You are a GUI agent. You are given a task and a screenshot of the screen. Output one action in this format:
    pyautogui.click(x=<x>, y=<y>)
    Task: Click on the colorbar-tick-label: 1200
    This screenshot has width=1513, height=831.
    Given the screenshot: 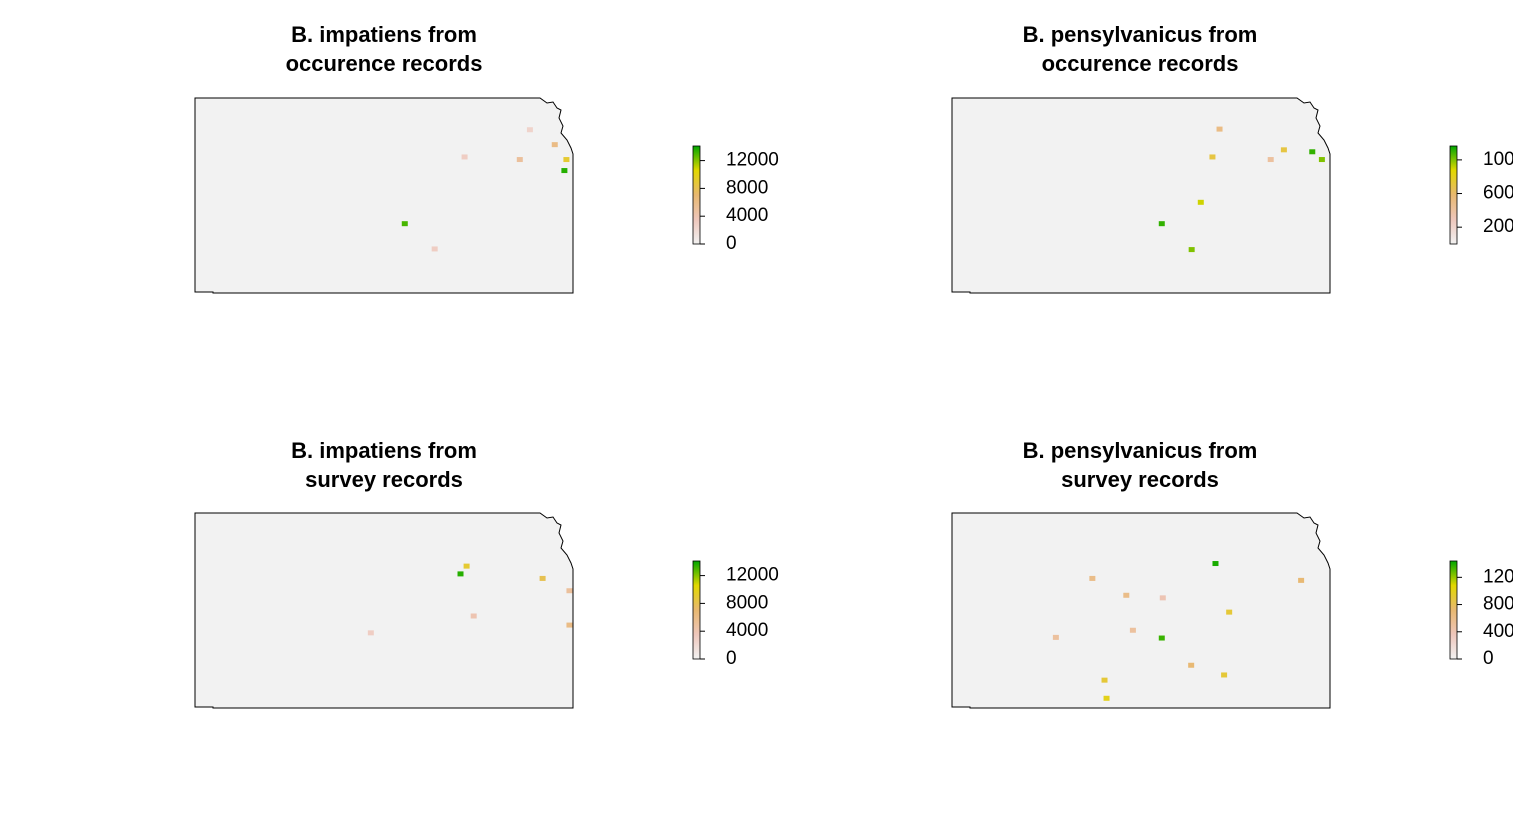 What is the action you would take?
    pyautogui.click(x=1498, y=576)
    